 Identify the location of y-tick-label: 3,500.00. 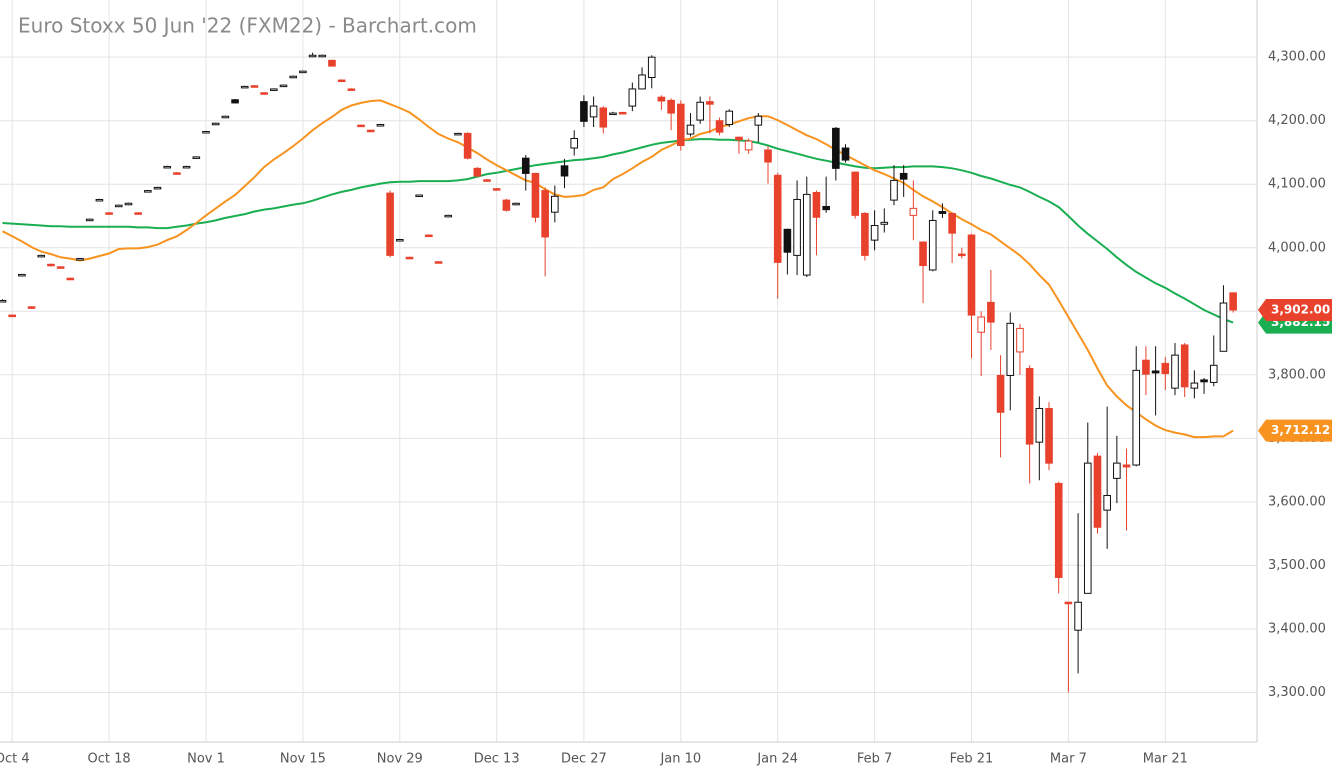
(1297, 565).